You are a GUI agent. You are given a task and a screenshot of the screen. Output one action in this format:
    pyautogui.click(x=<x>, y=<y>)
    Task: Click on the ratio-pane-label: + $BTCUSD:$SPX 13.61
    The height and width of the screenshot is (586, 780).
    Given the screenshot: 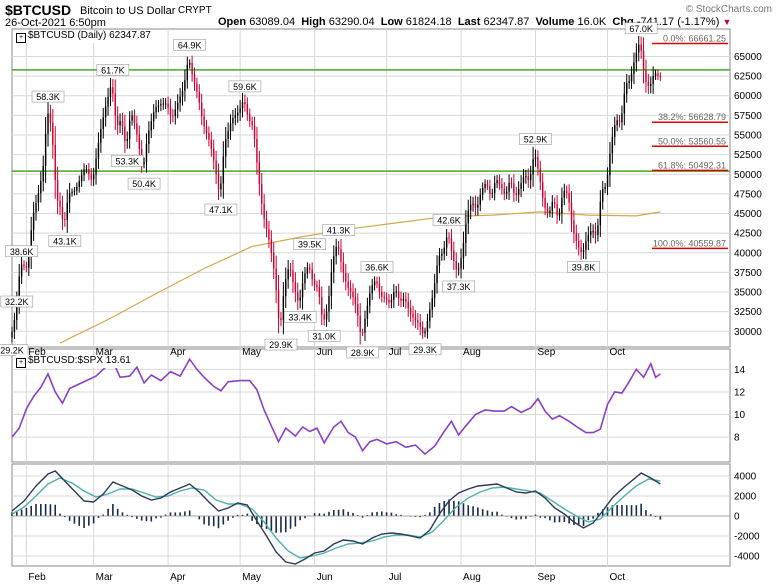 What is the action you would take?
    pyautogui.click(x=73, y=361)
    